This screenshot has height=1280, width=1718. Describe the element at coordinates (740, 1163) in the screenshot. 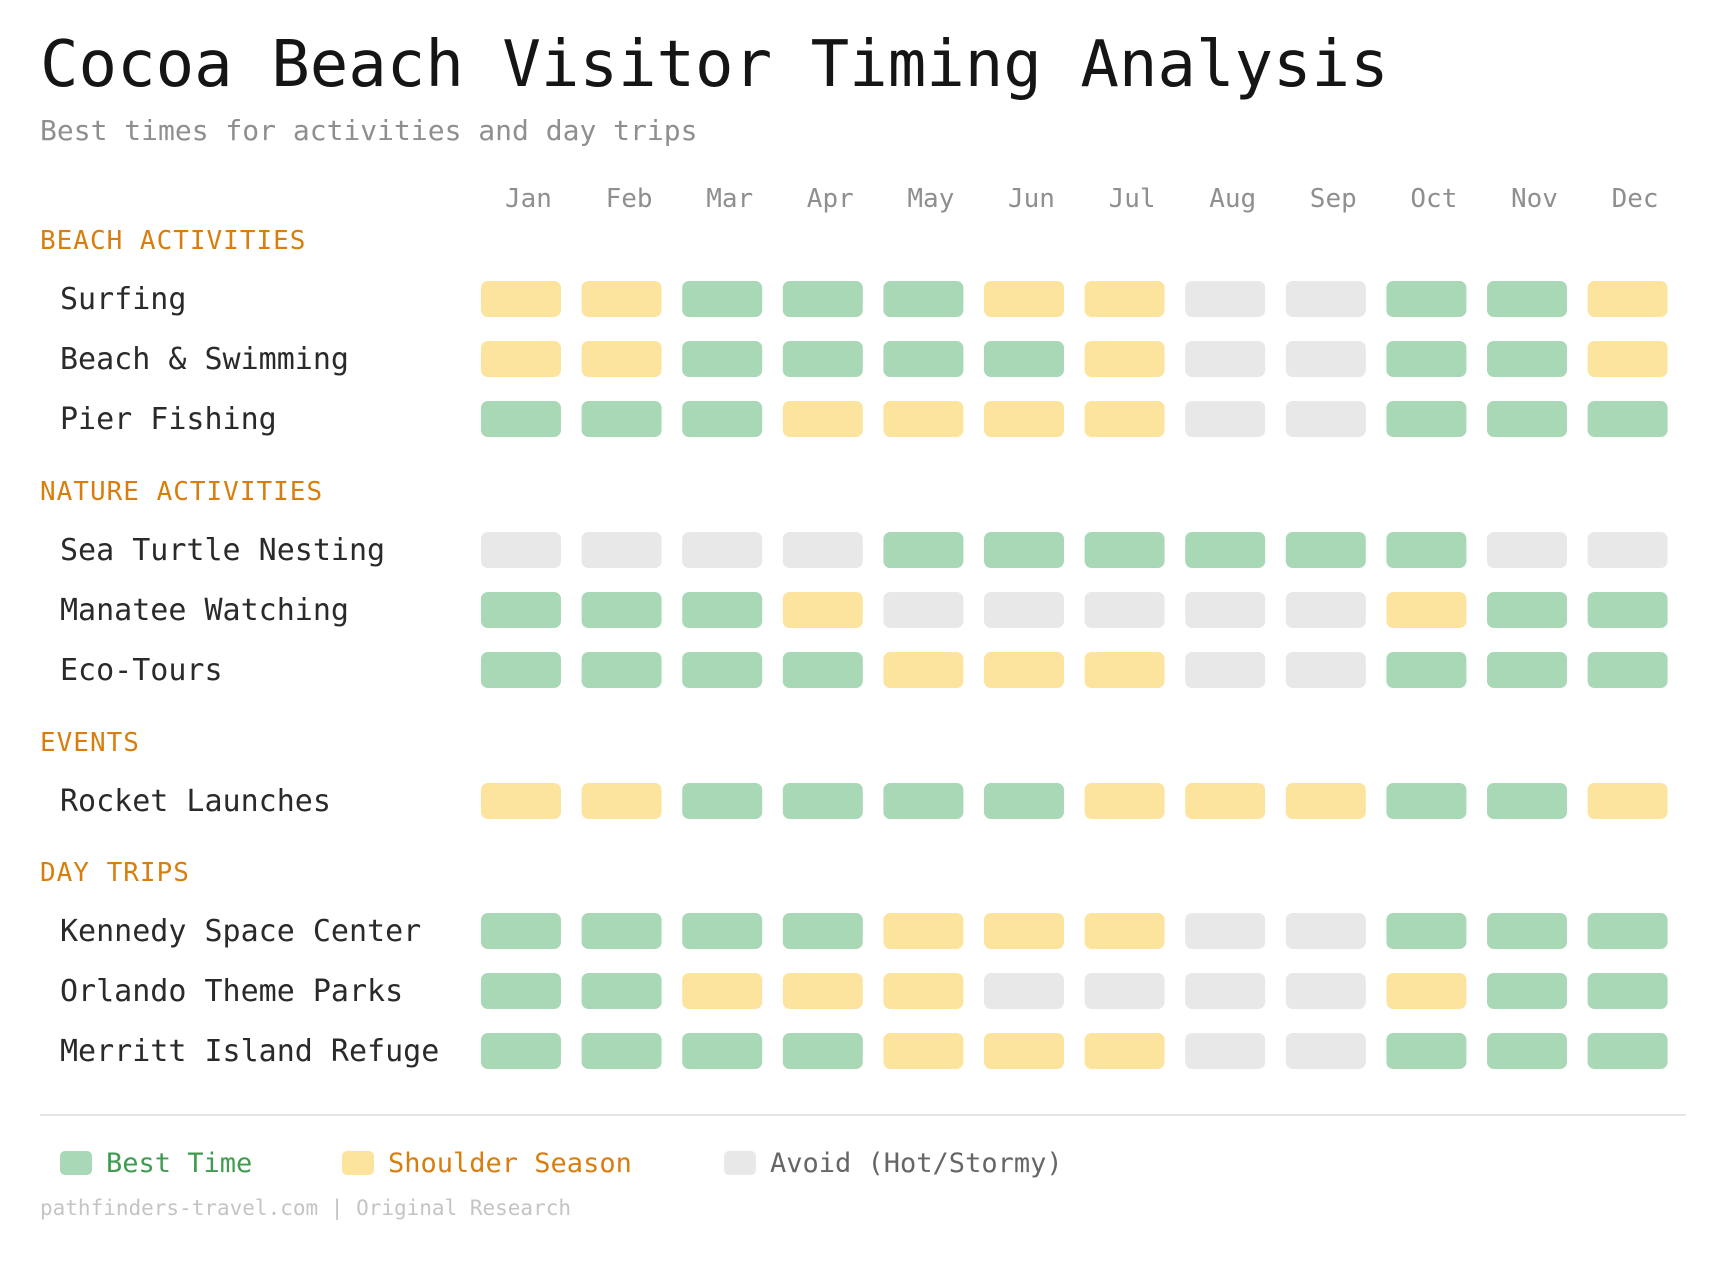

I see `legend-swatch-avoid` at that location.